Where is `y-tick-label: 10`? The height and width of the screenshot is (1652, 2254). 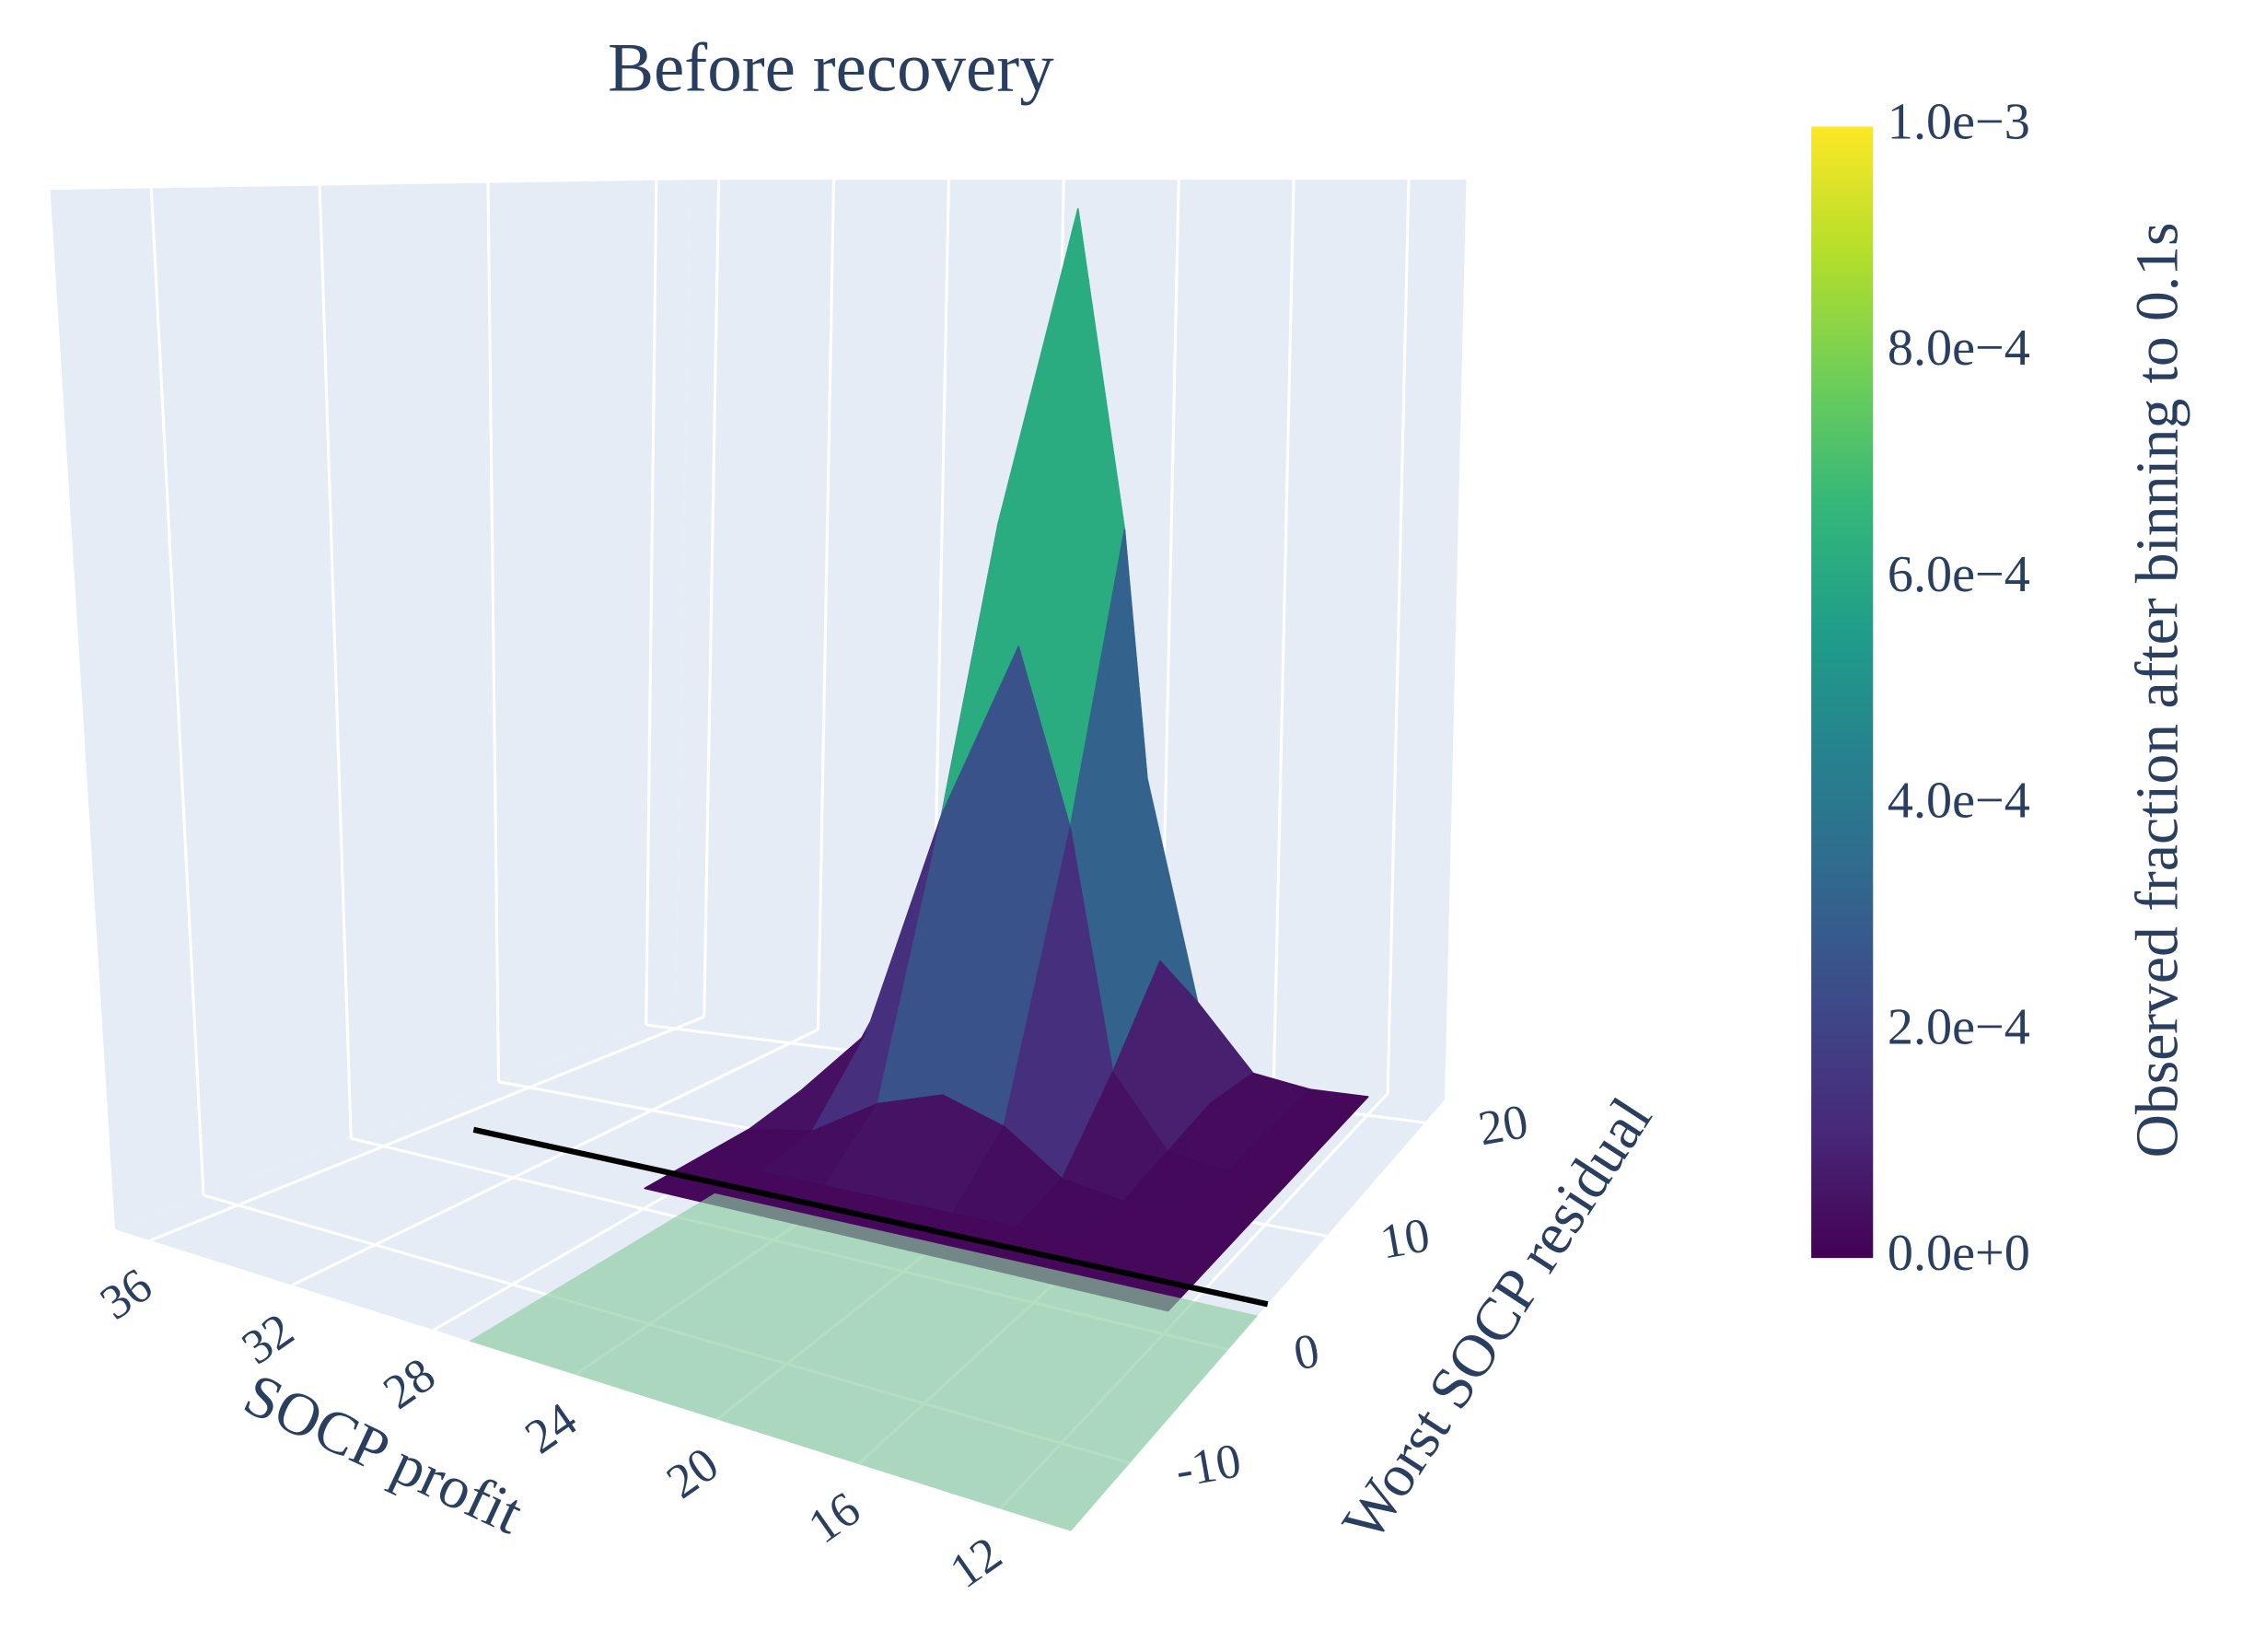 y-tick-label: 10 is located at coordinates (1405, 1238).